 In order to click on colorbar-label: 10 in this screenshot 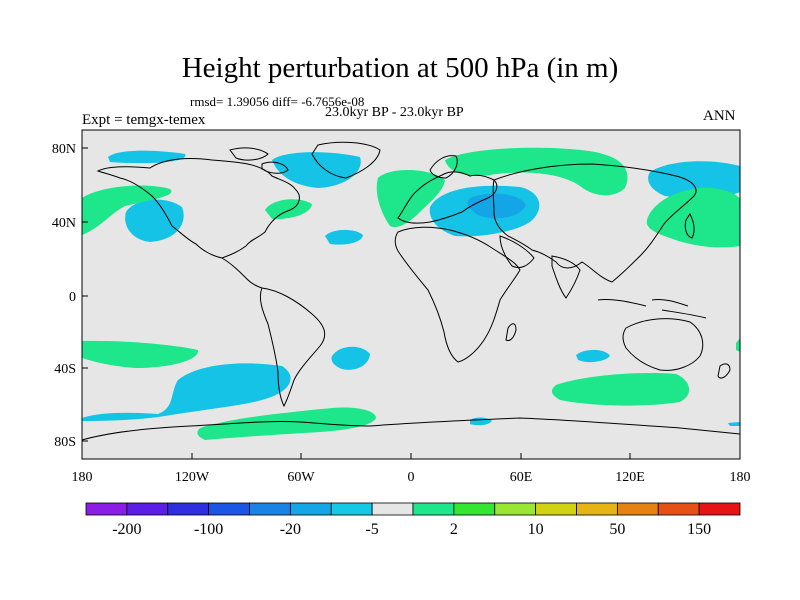, I will do `click(536, 529)`.